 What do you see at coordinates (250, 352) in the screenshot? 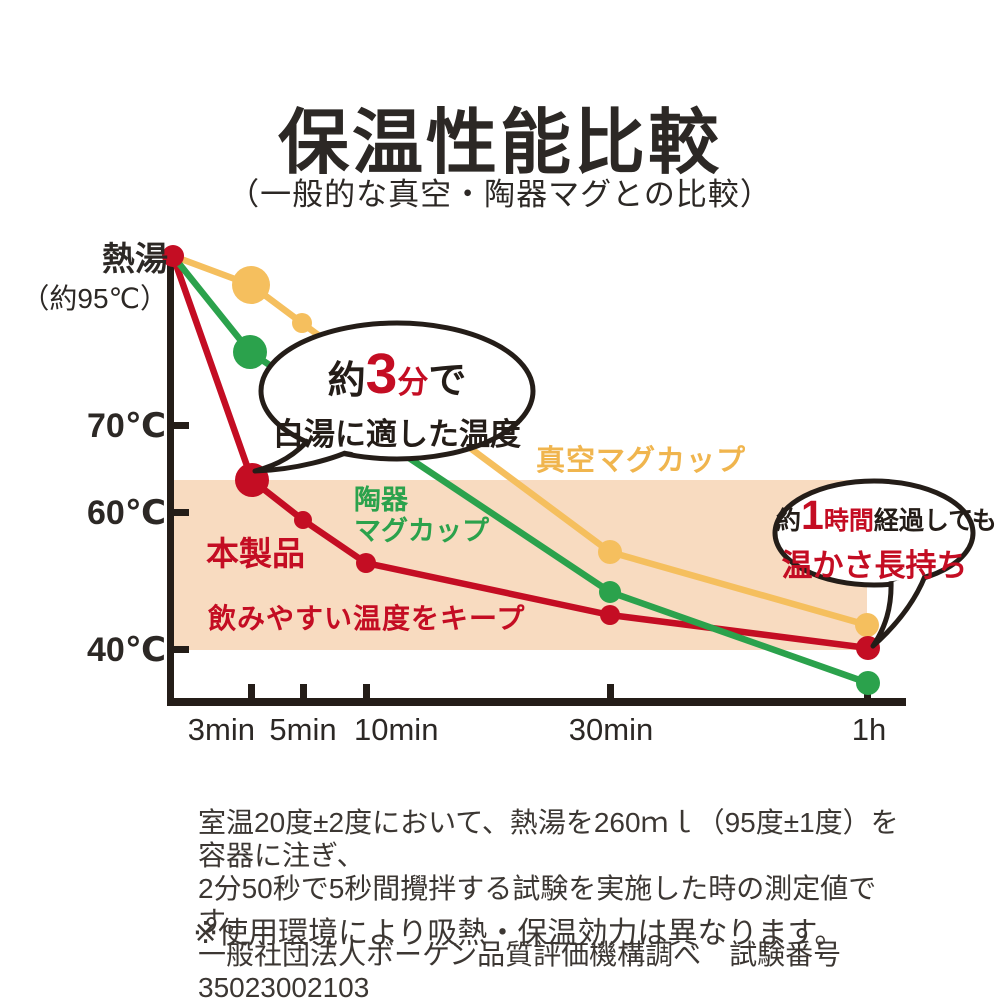
I see `ceramic-dot-3min` at bounding box center [250, 352].